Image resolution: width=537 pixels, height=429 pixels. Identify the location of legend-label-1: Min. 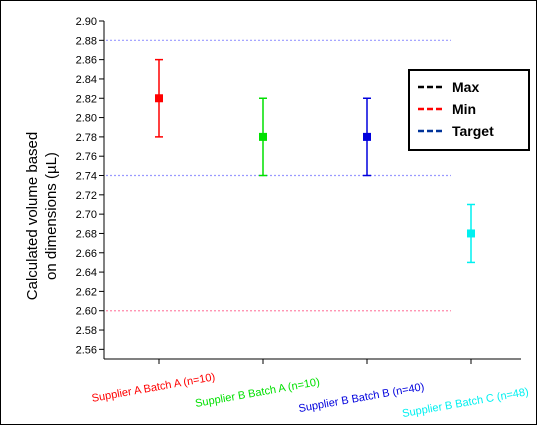
(464, 109).